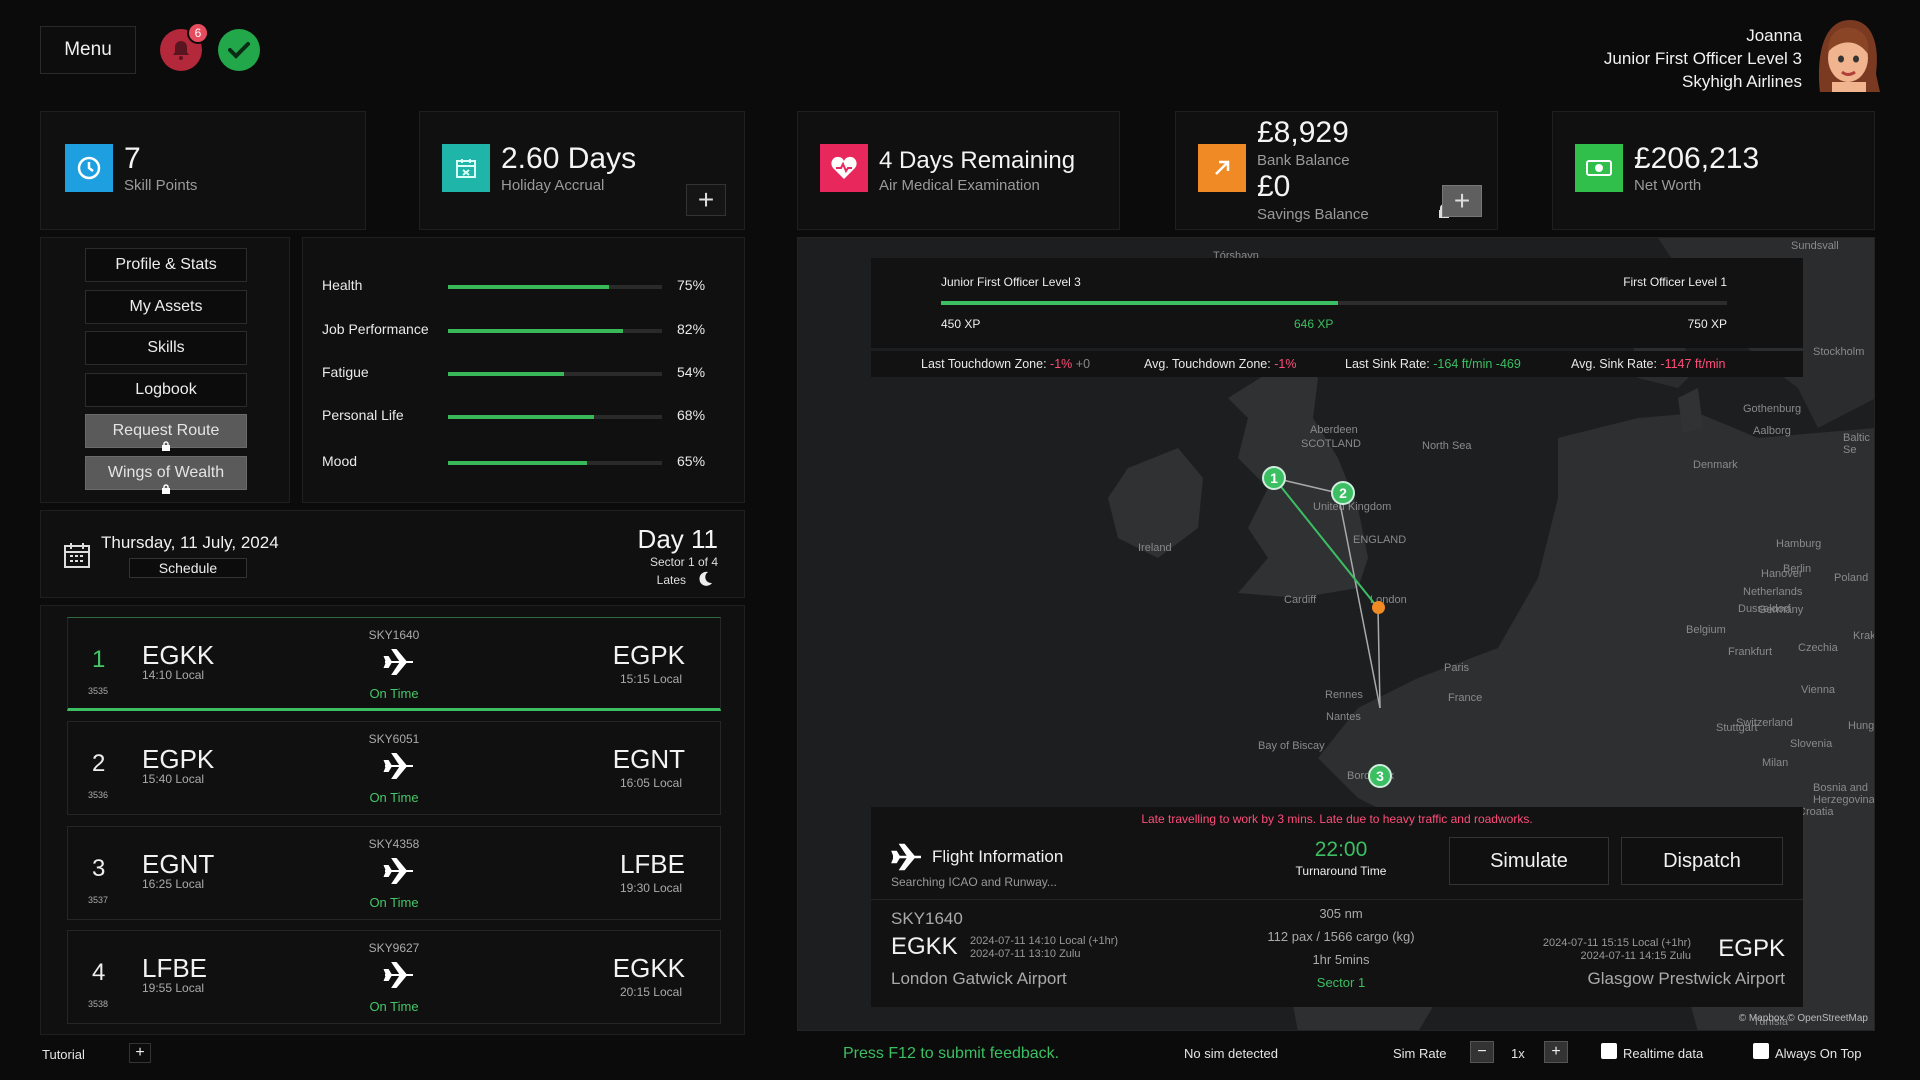  Describe the element at coordinates (1675, 282) in the screenshot. I see `next-rank: First Officer Level 1` at that location.